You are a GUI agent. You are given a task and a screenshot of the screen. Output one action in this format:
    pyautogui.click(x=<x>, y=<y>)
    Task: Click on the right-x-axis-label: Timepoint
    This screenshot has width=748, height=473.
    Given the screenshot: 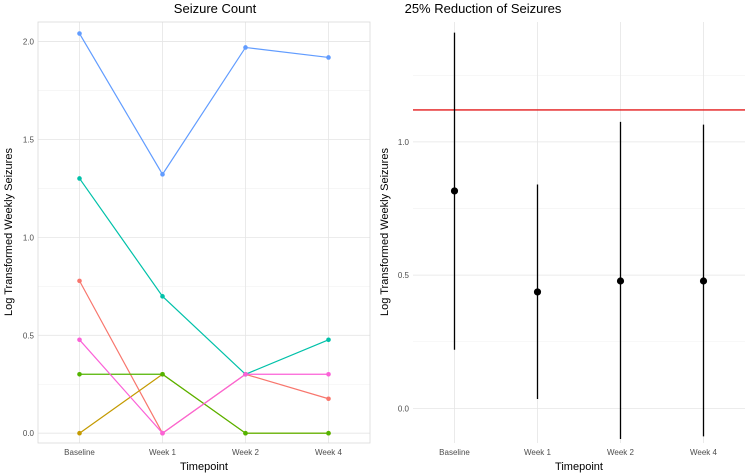 What is the action you would take?
    pyautogui.click(x=579, y=467)
    